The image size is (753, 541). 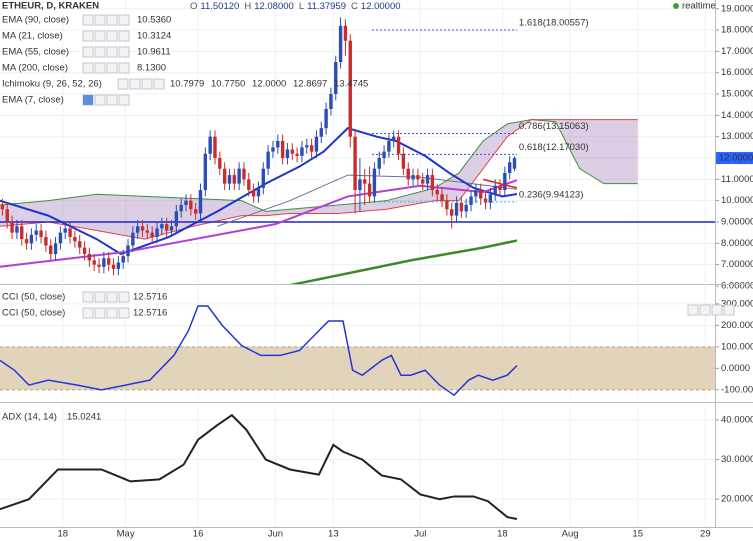 I want to click on y-tick-label: 13.00000, so click(x=737, y=136).